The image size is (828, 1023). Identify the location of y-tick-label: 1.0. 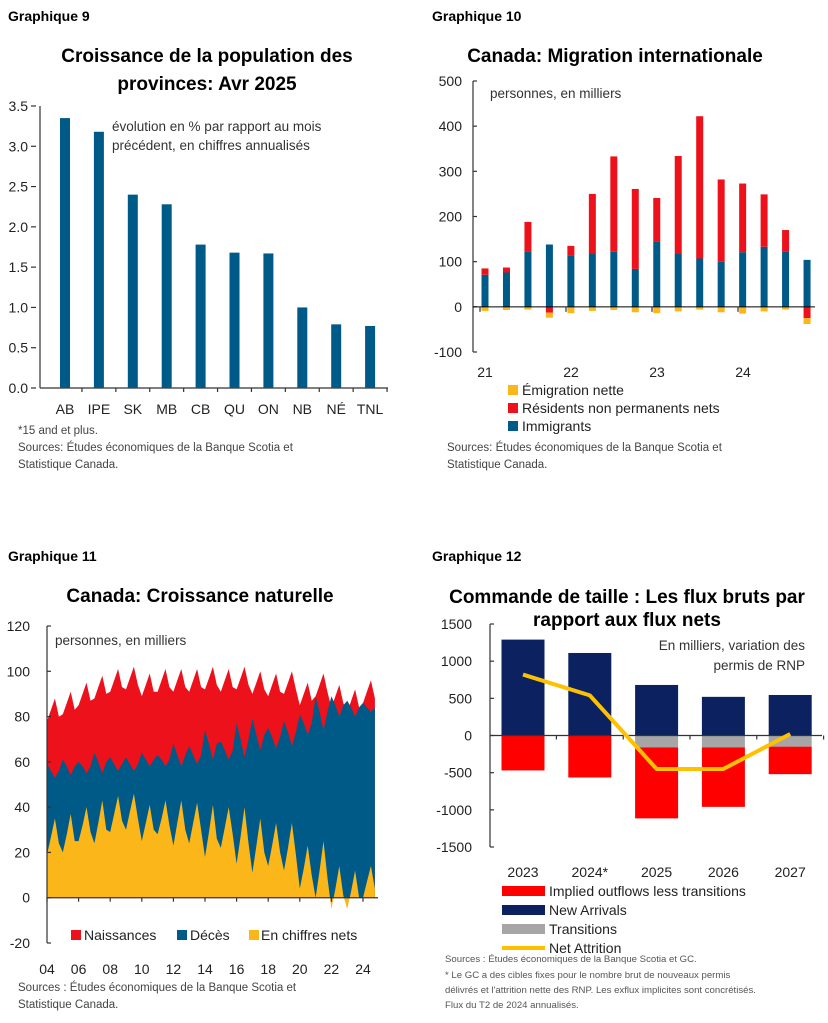
(19, 307).